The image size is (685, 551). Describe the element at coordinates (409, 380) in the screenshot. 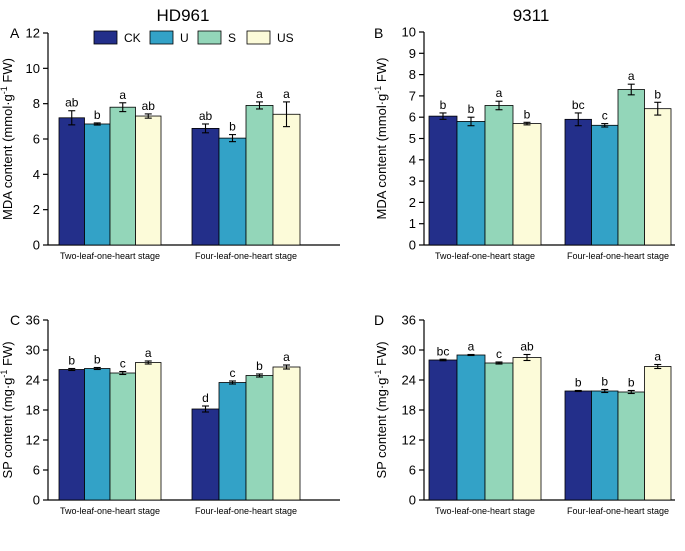

I see `y-tick-label-d: 24` at that location.